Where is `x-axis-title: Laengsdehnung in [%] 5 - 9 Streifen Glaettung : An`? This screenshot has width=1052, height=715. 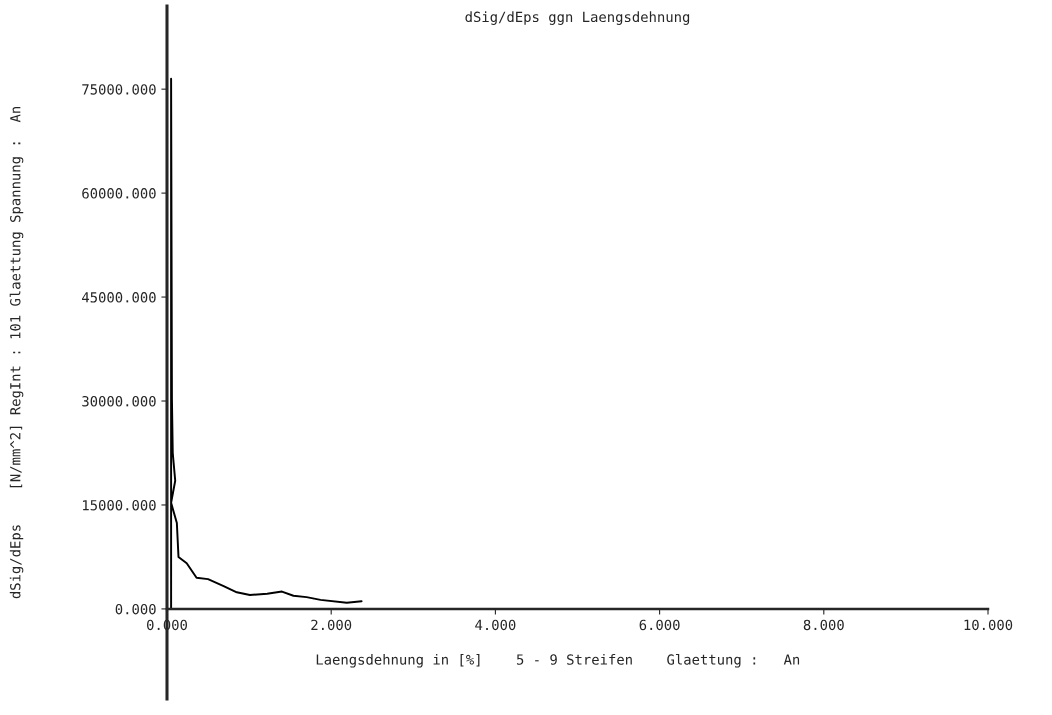 x-axis-title: Laengsdehnung in [%] 5 - 9 Streifen Glaettung : An is located at coordinates (558, 660).